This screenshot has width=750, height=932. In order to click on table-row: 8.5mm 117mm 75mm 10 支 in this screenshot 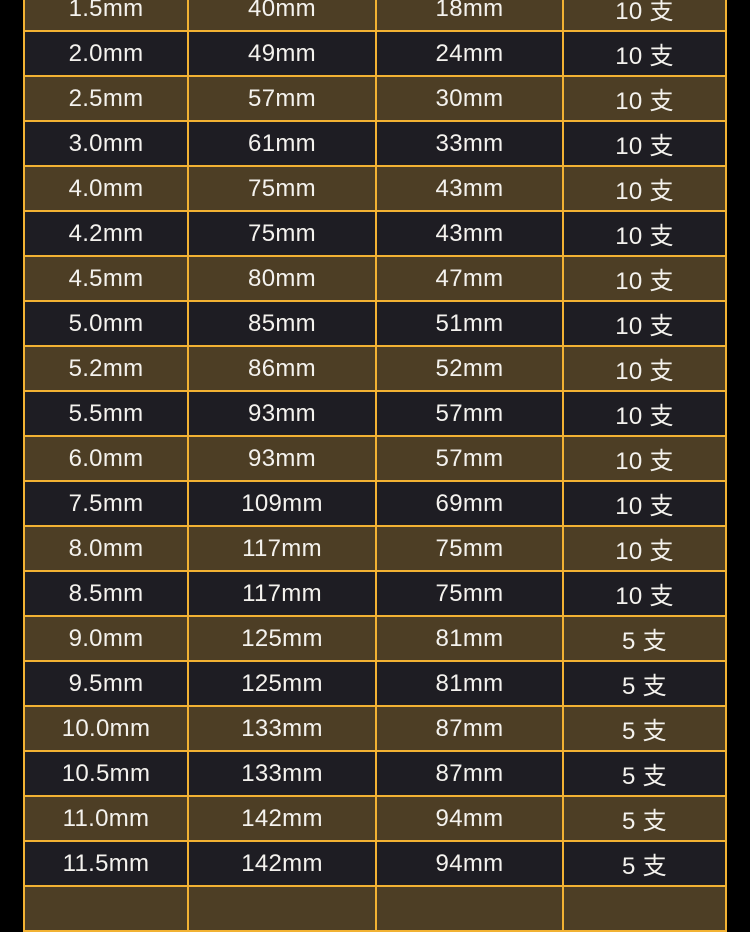, I will do `click(375, 594)`.